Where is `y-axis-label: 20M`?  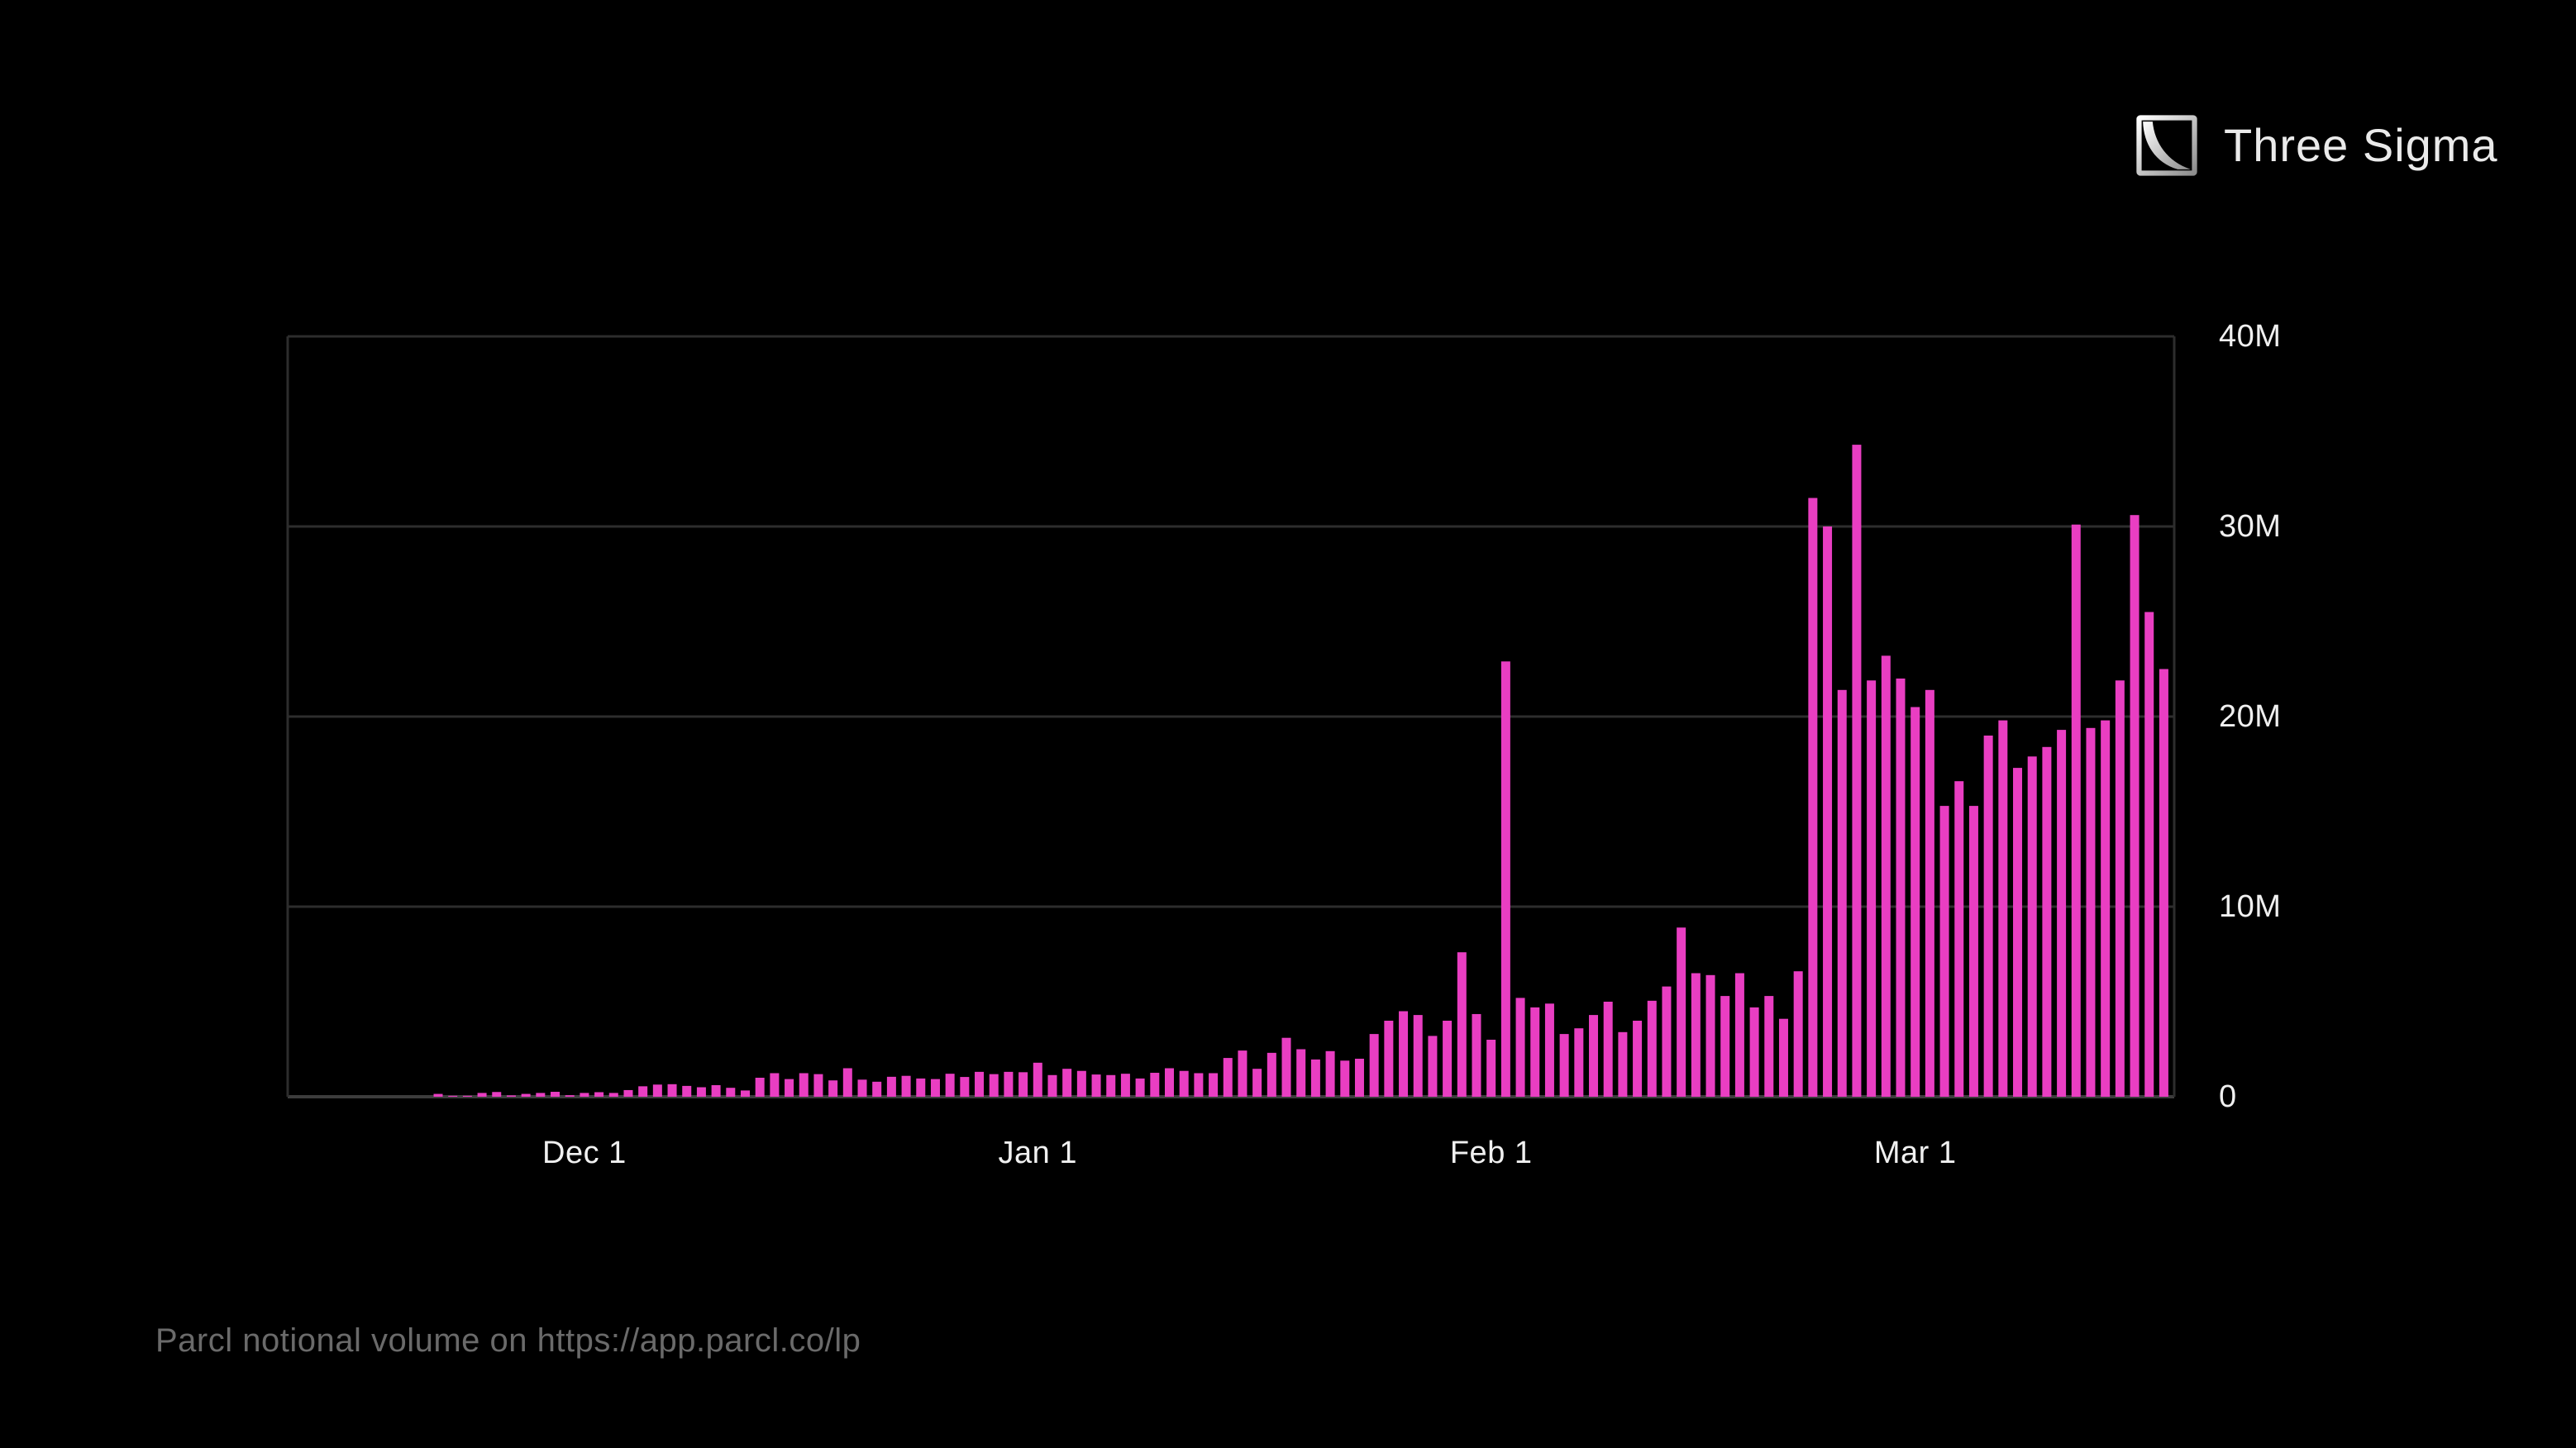
y-axis-label: 20M is located at coordinates (2250, 716).